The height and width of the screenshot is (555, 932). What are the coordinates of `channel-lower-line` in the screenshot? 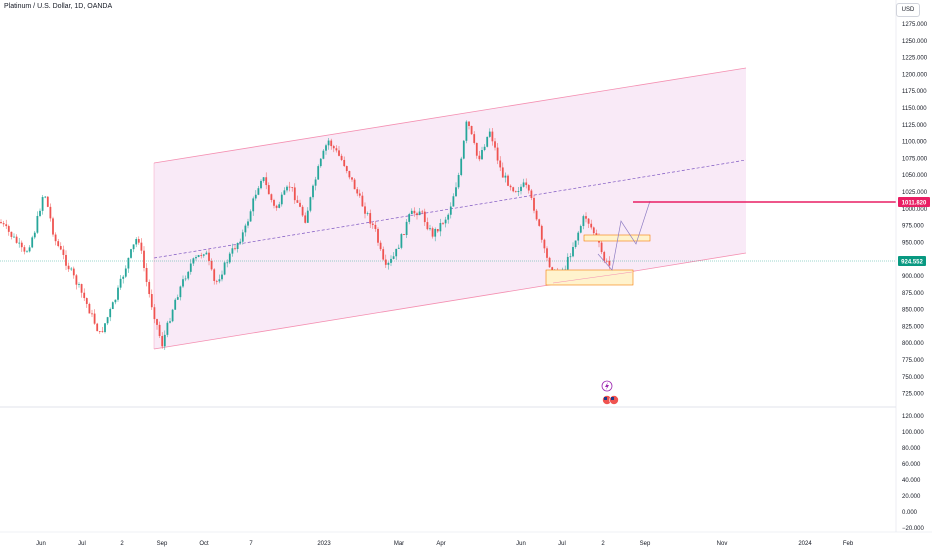 It's located at (450, 301).